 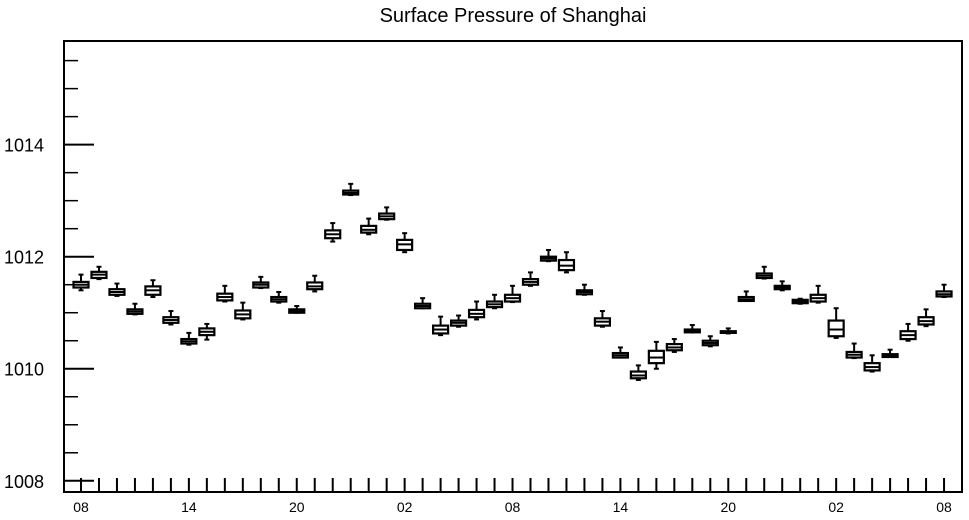 I want to click on y-tick-label: 1014, so click(x=24, y=146).